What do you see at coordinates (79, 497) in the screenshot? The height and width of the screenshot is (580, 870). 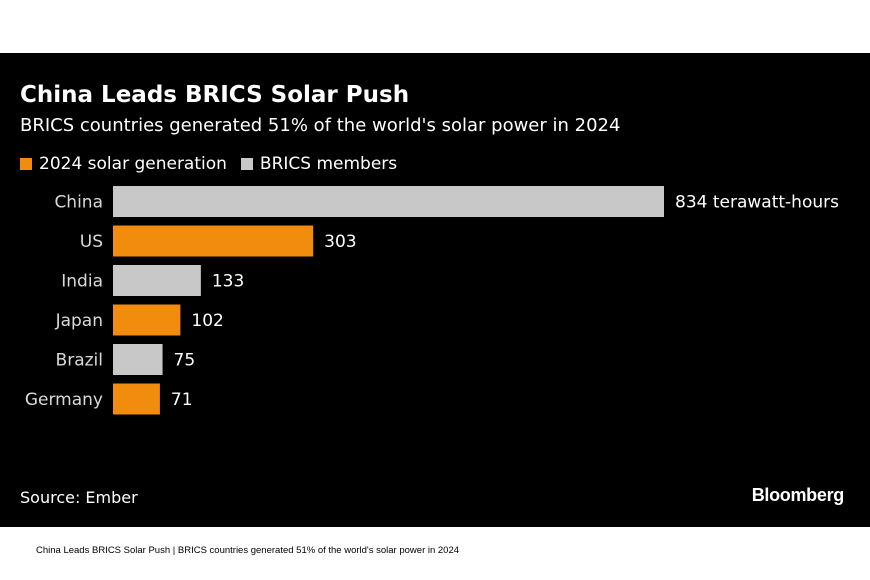 I see `source-note: Source: Ember` at bounding box center [79, 497].